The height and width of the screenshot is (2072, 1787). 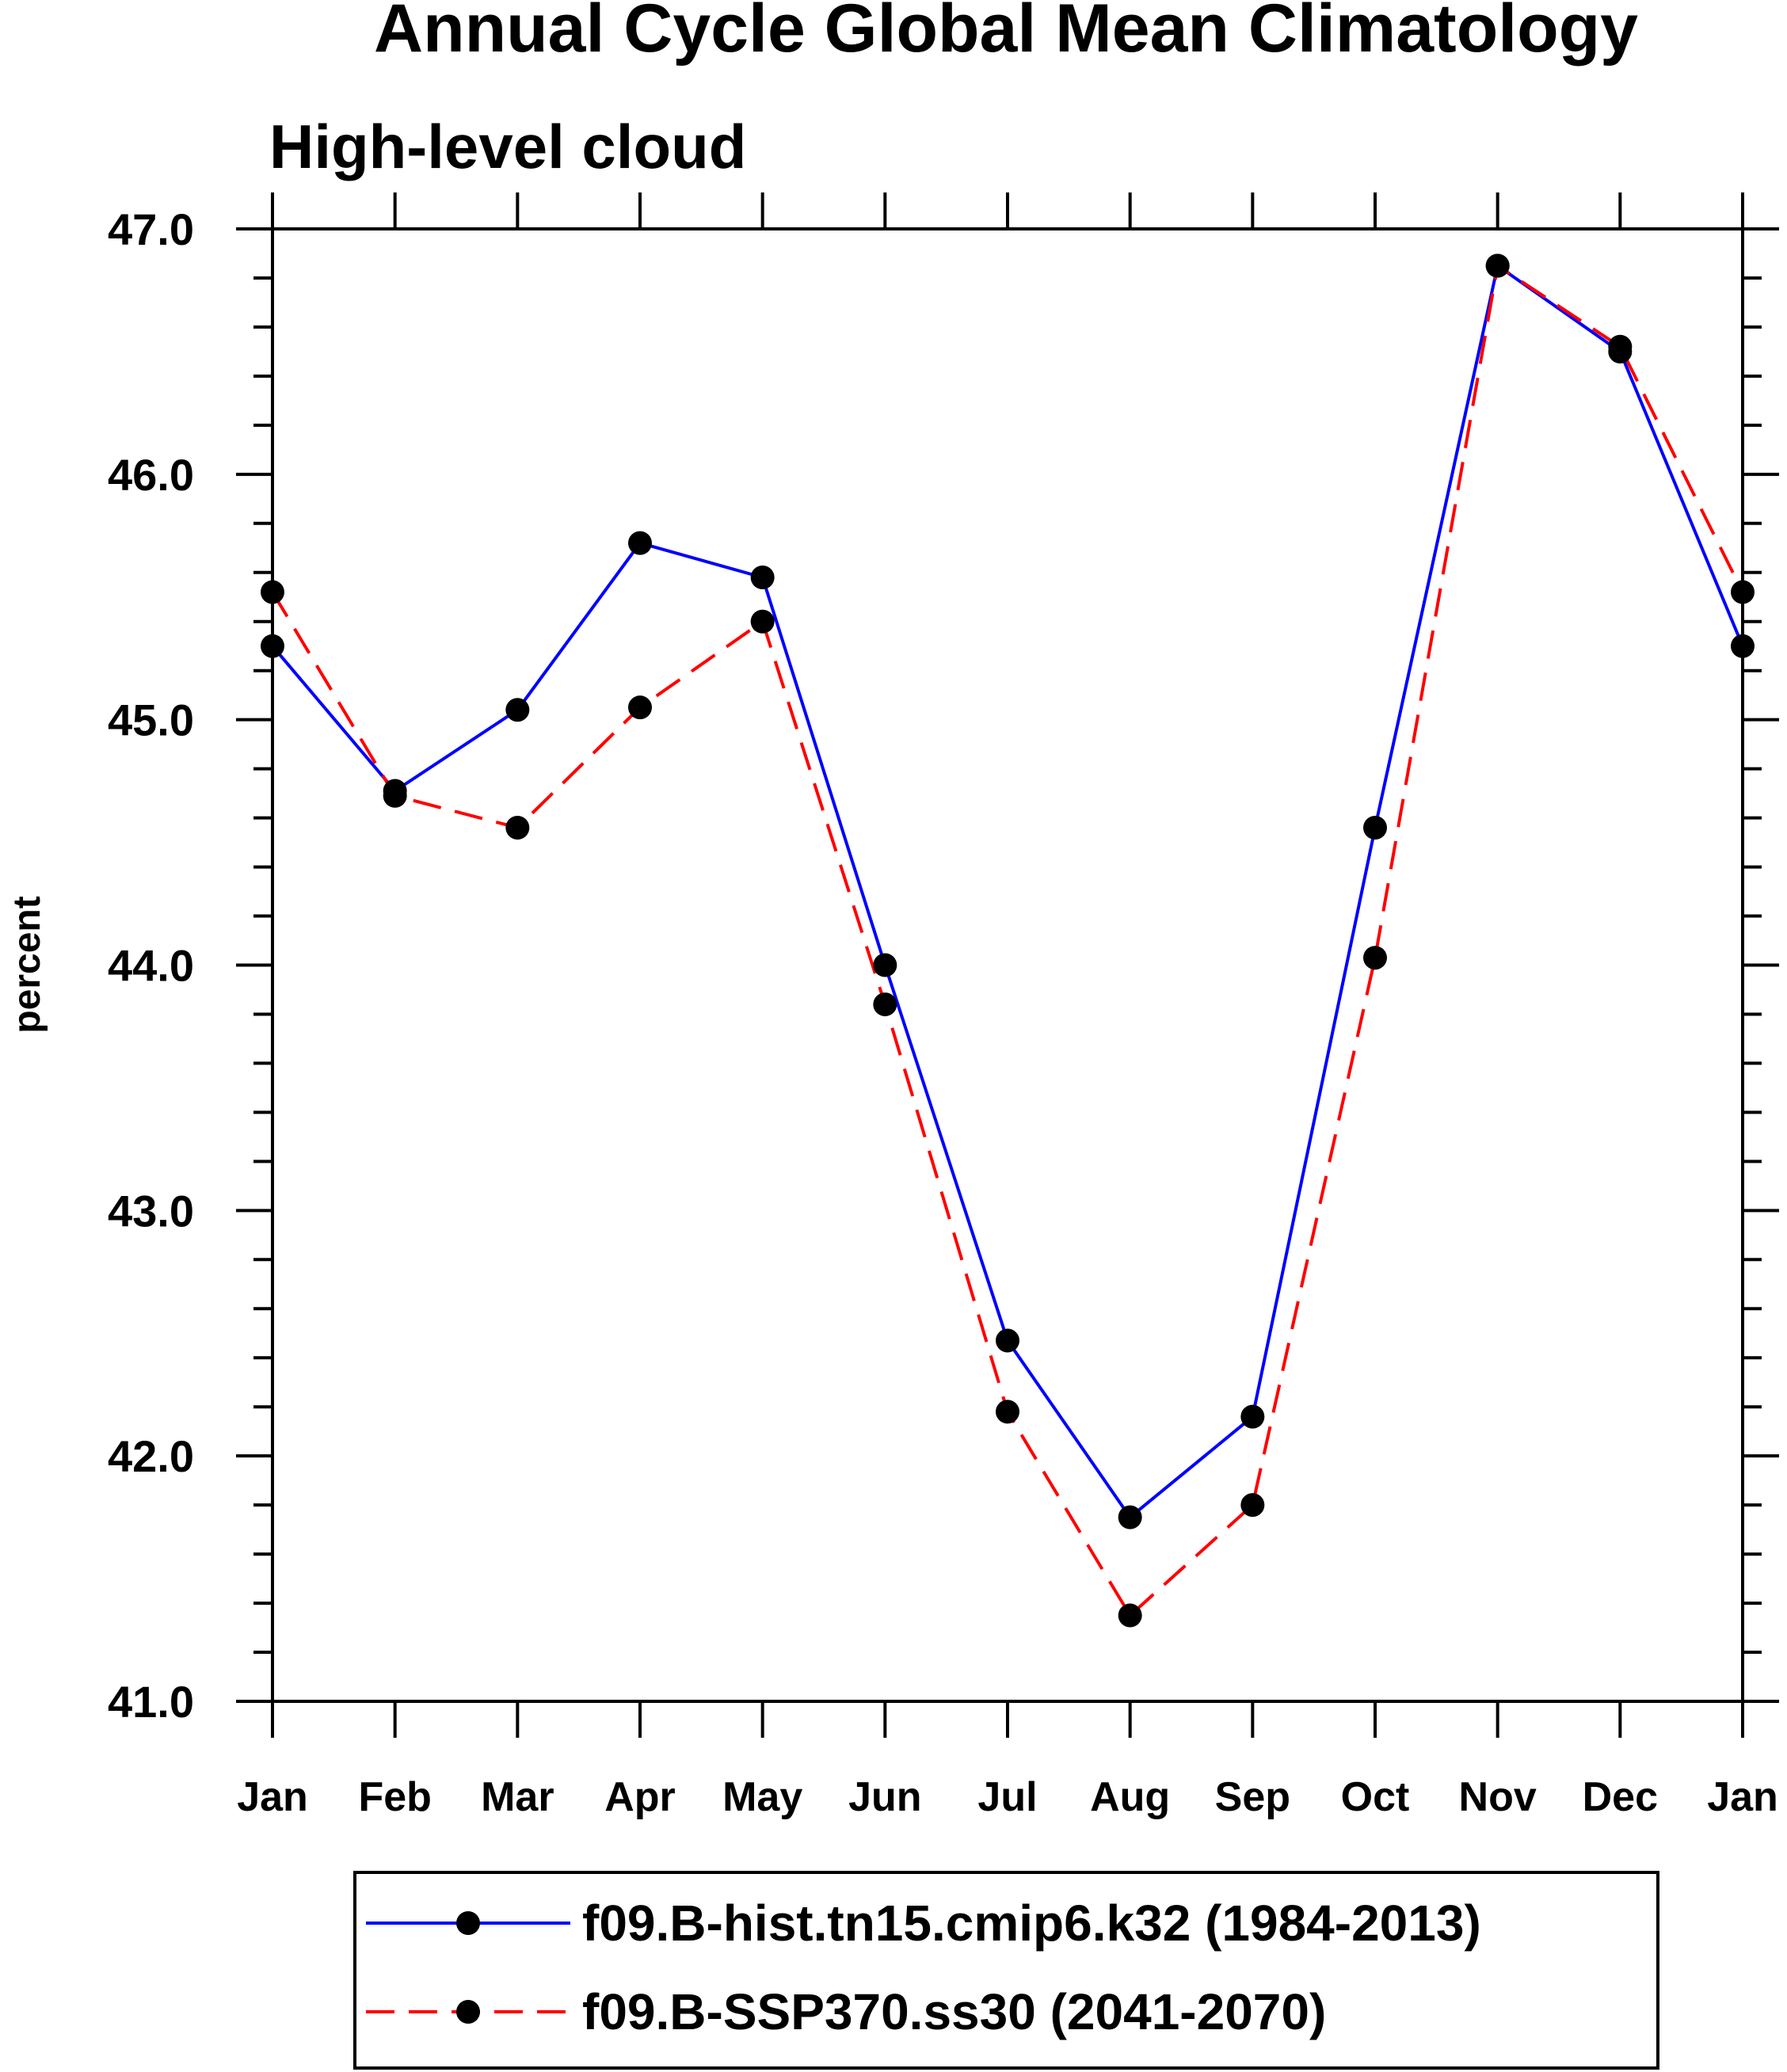 What do you see at coordinates (151, 1456) in the screenshot?
I see `y-tick-label: 42.0` at bounding box center [151, 1456].